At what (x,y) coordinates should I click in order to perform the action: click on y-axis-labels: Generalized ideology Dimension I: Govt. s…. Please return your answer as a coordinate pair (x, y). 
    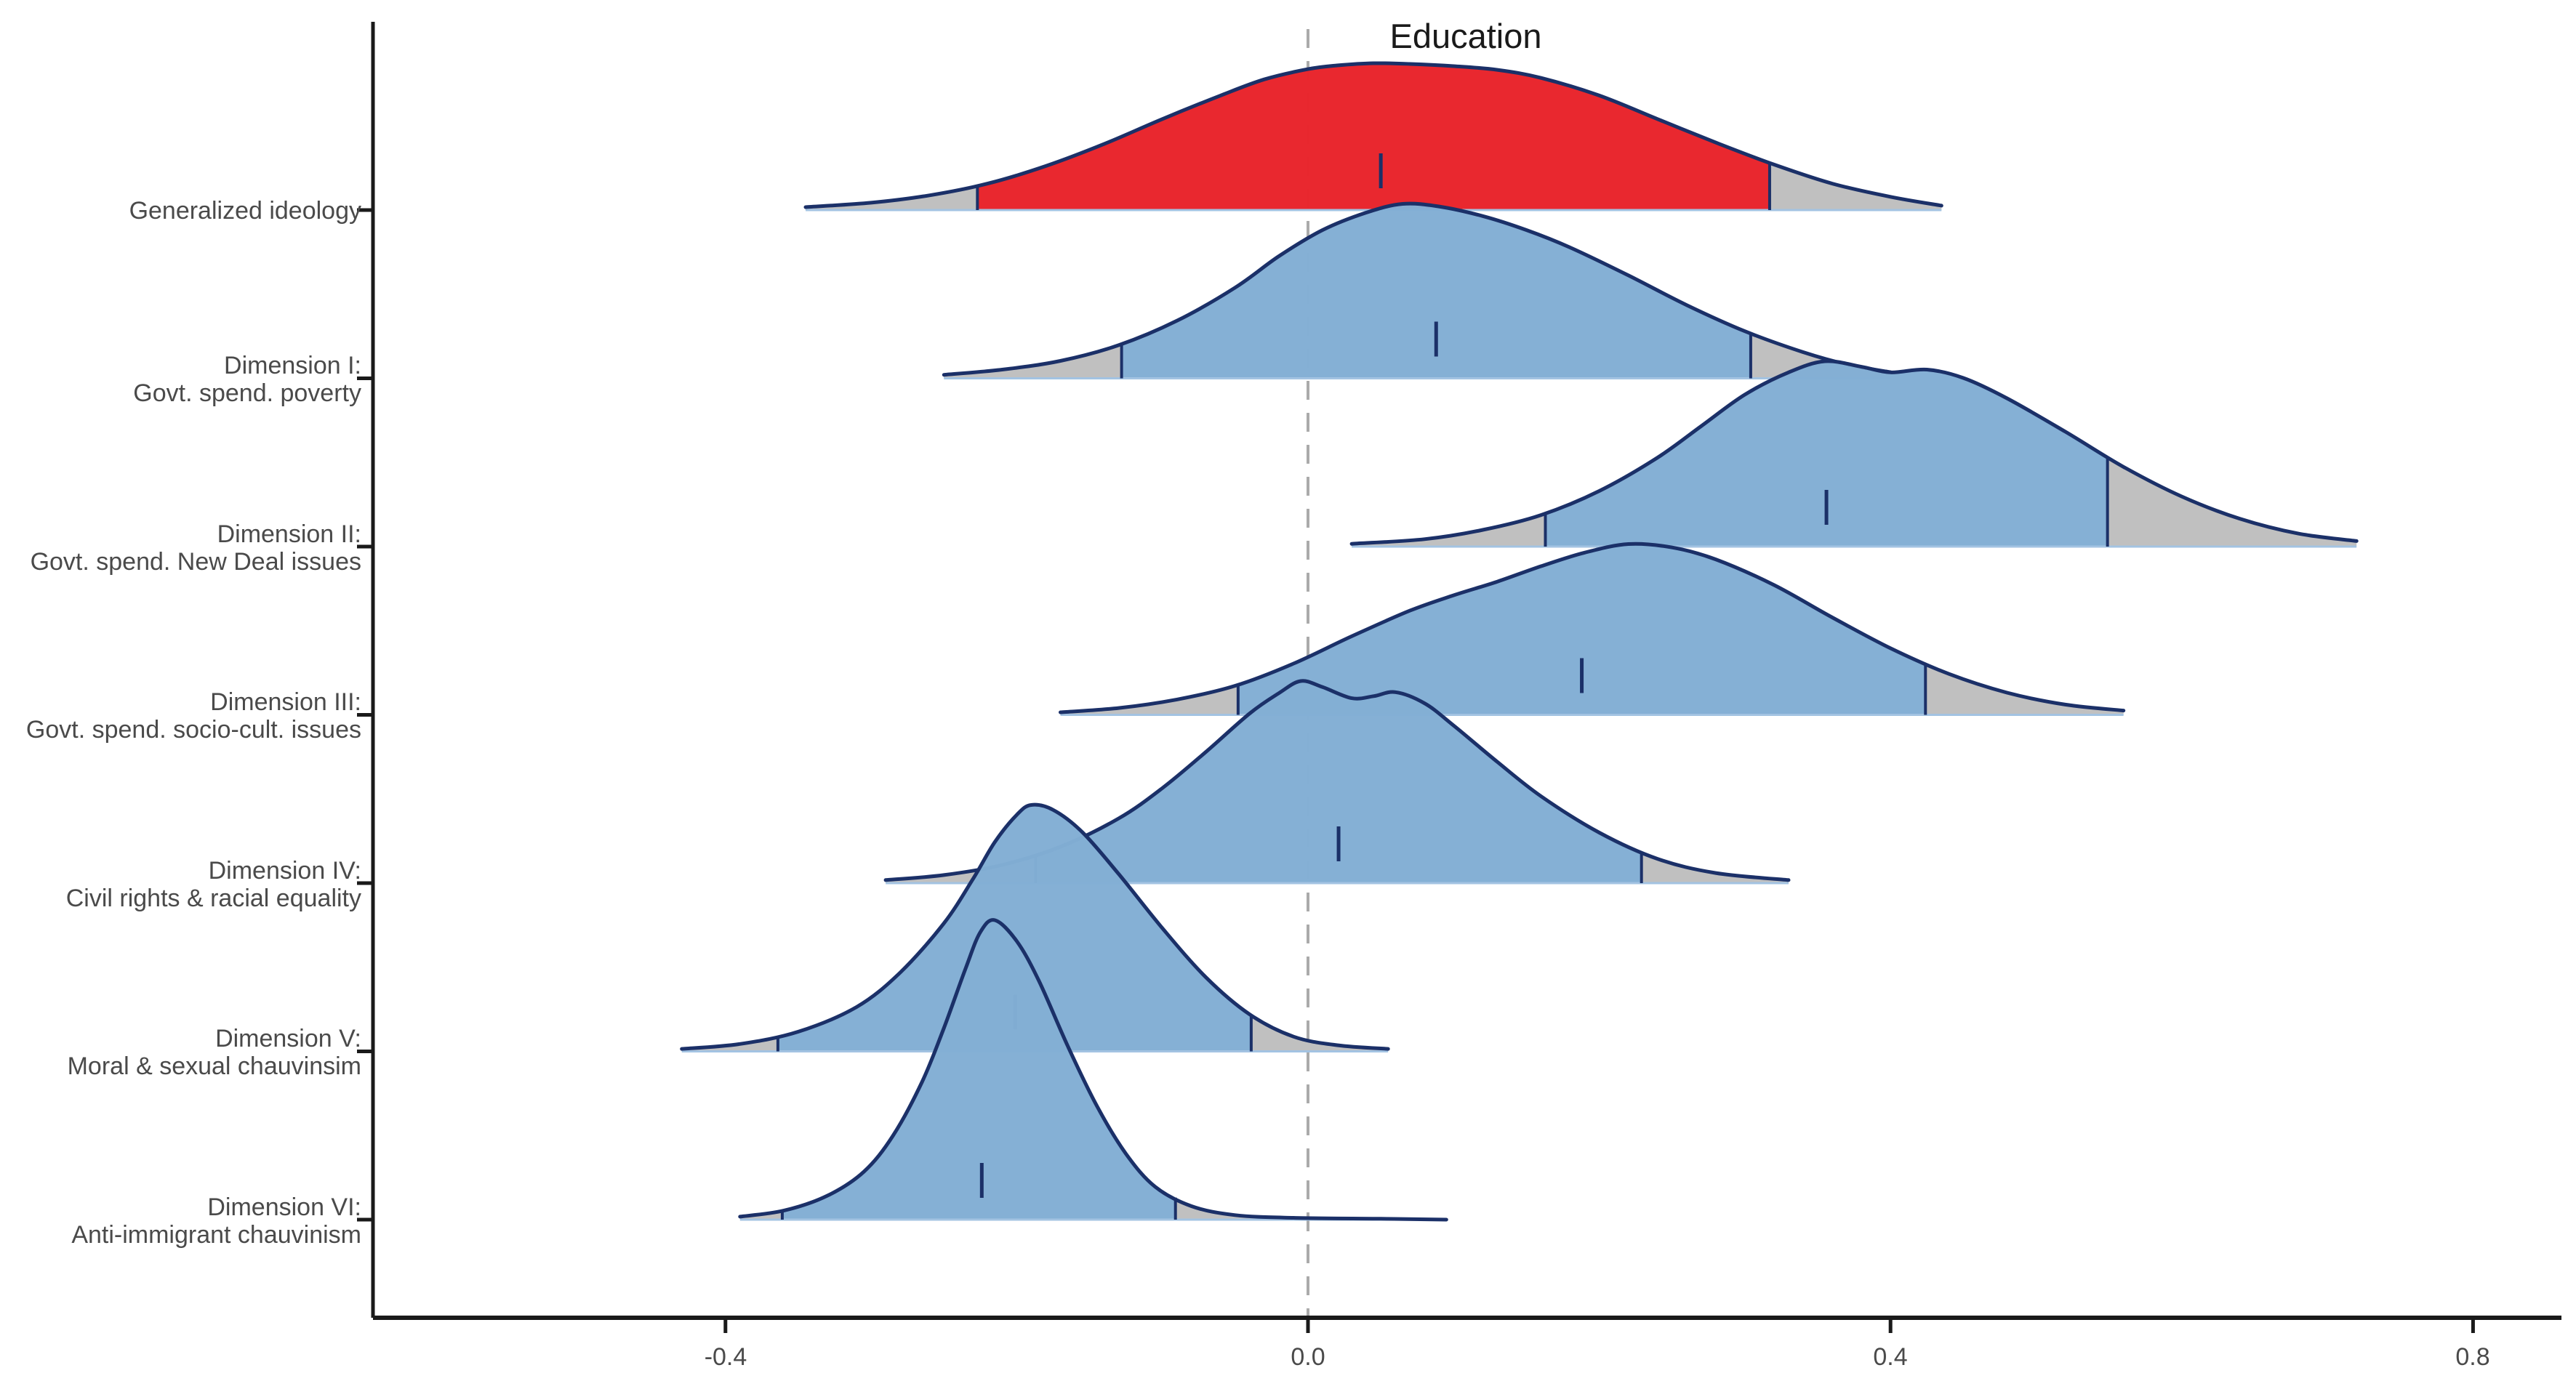
    Looking at the image, I should click on (193, 723).